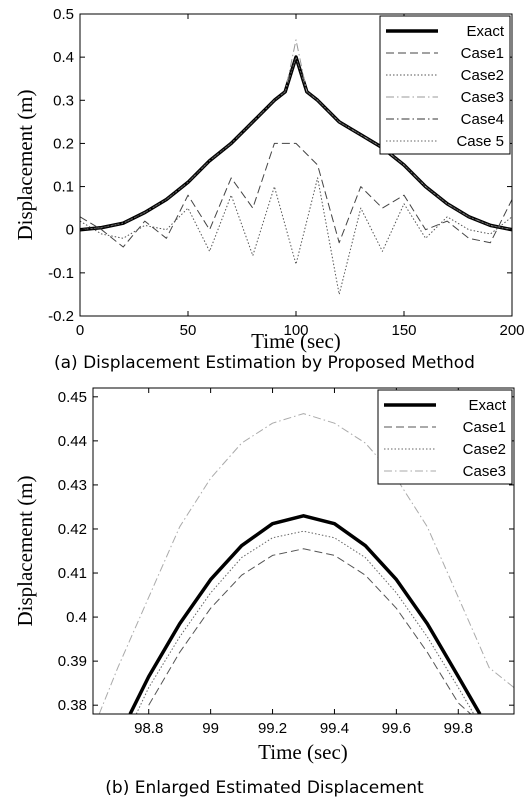  Describe the element at coordinates (511, 330) in the screenshot. I see `x-tick-label: 200` at that location.